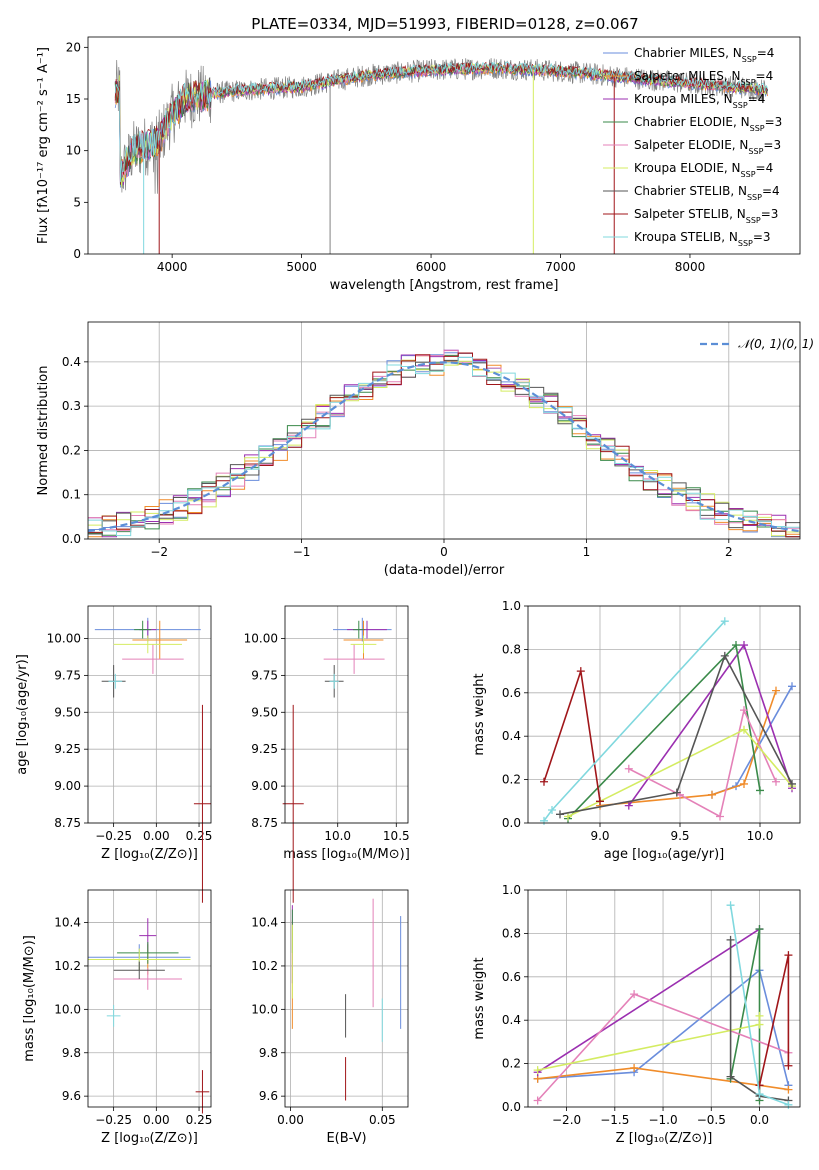  I want to click on y-axis-label: mass [log₁₀(M/M⊙)], so click(29, 998).